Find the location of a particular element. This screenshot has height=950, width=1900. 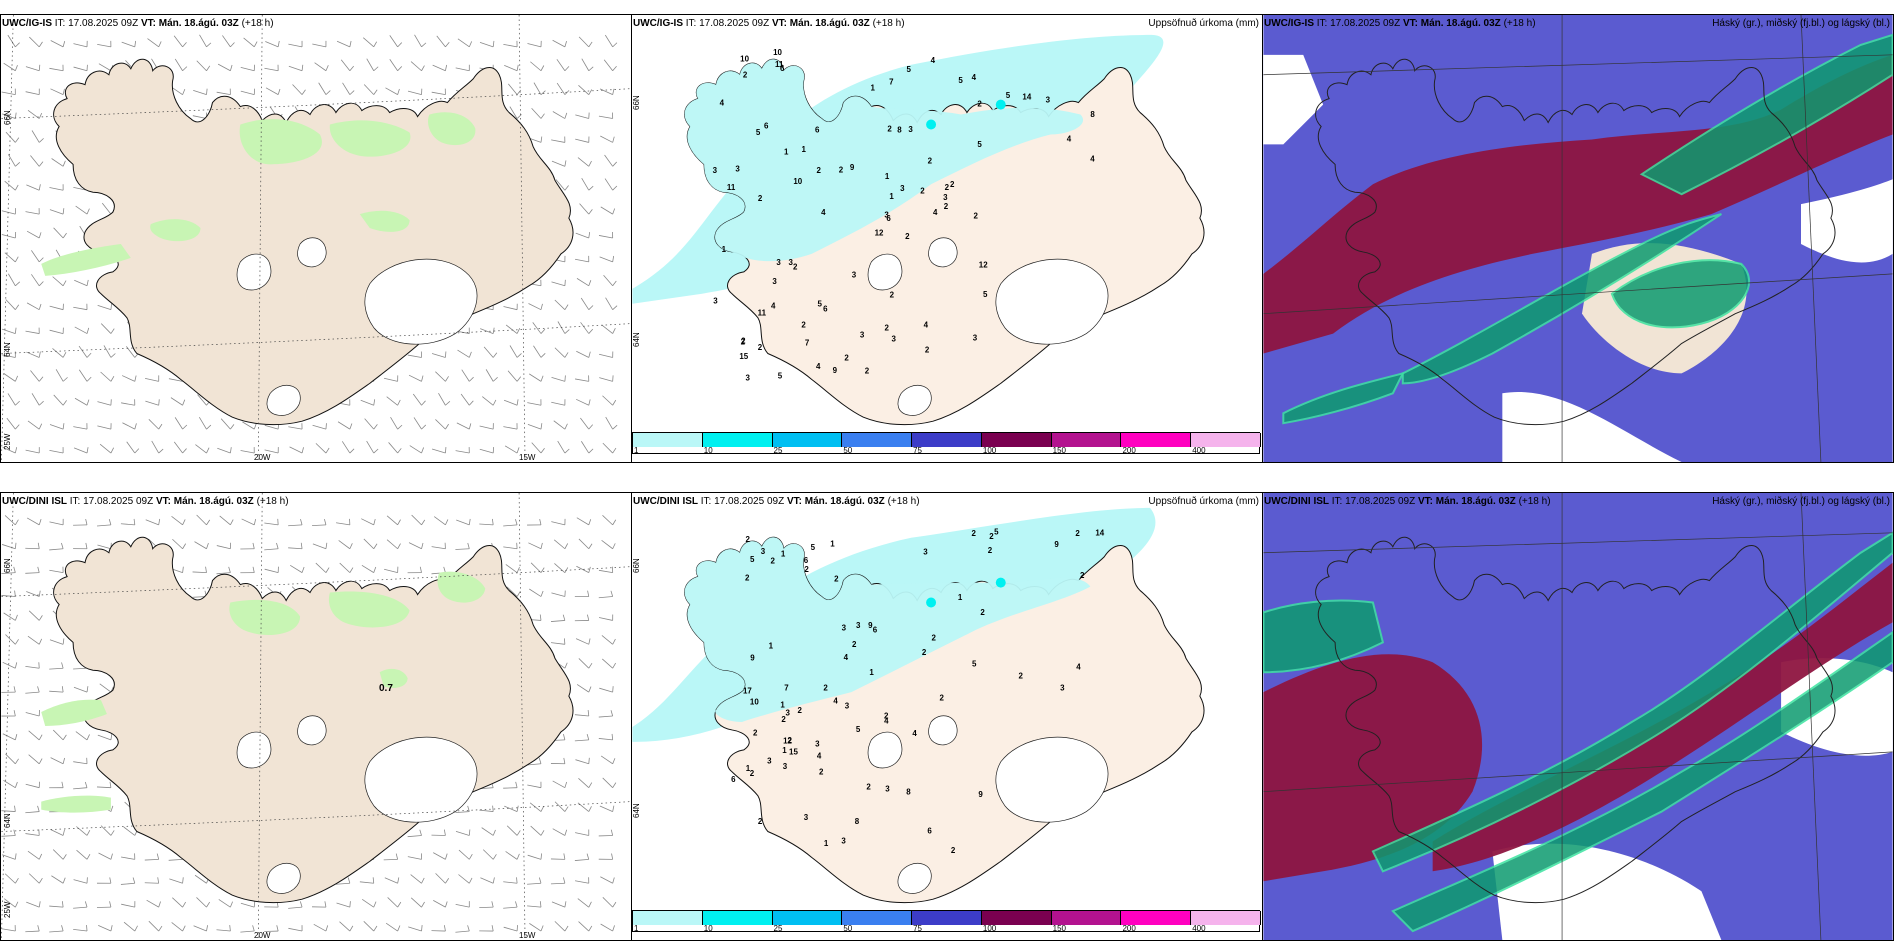

colorbar-tick-label: 75 is located at coordinates (918, 928).